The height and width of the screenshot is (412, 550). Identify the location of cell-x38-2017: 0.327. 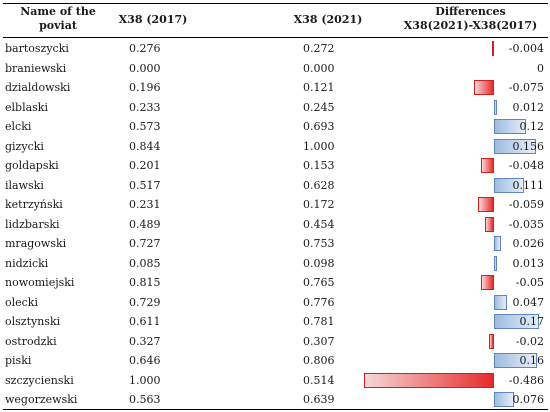
(145, 341).